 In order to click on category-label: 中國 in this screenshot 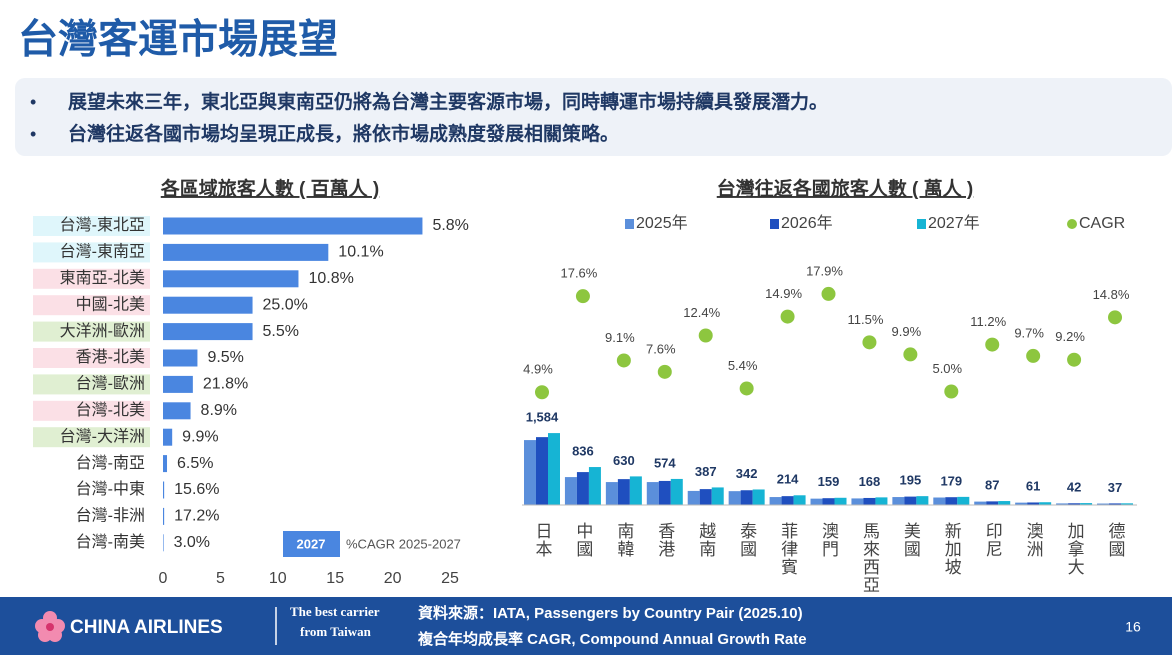, I will do `click(582, 540)`.